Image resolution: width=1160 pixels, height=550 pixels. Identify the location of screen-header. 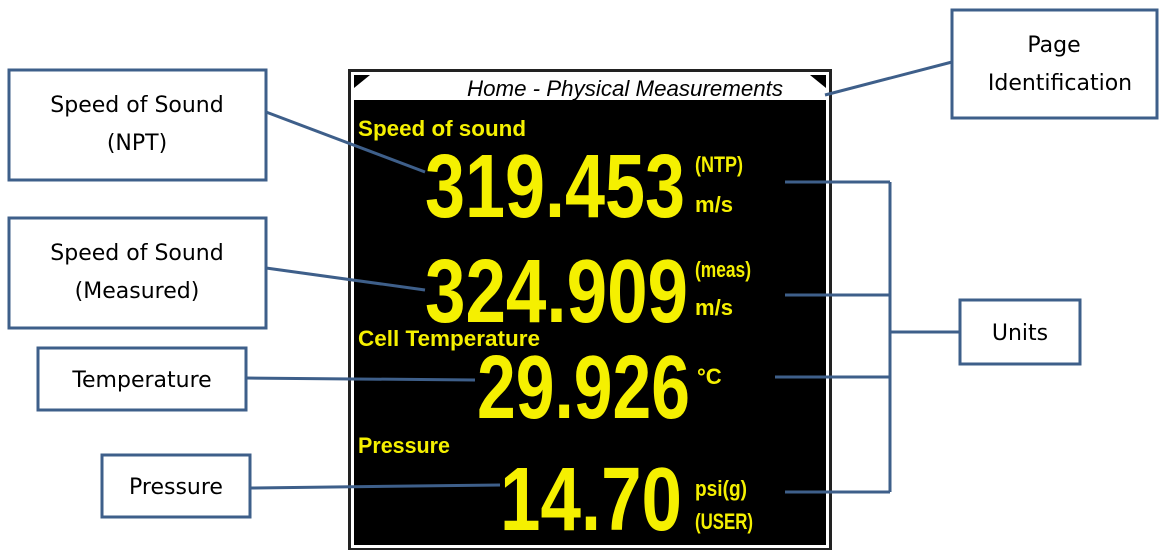
(590, 87).